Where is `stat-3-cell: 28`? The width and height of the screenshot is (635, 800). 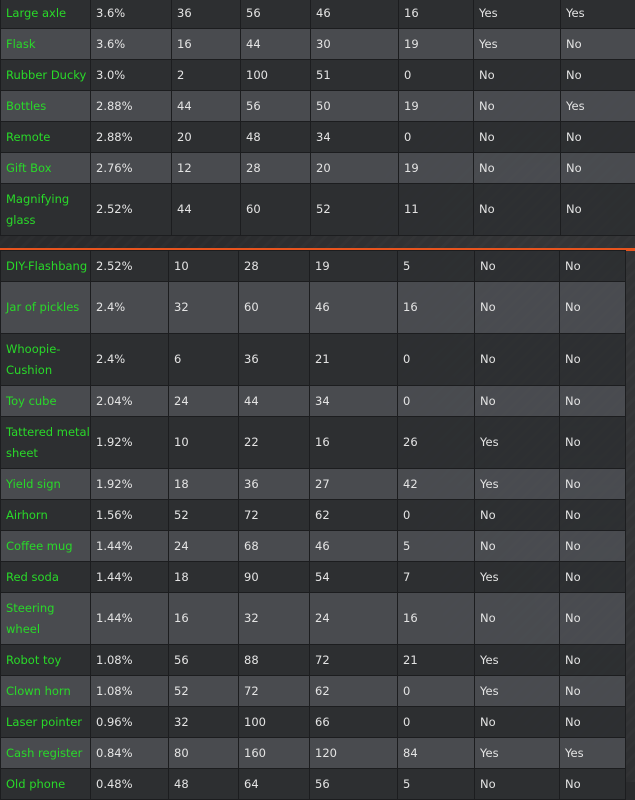 stat-3-cell: 28 is located at coordinates (274, 266).